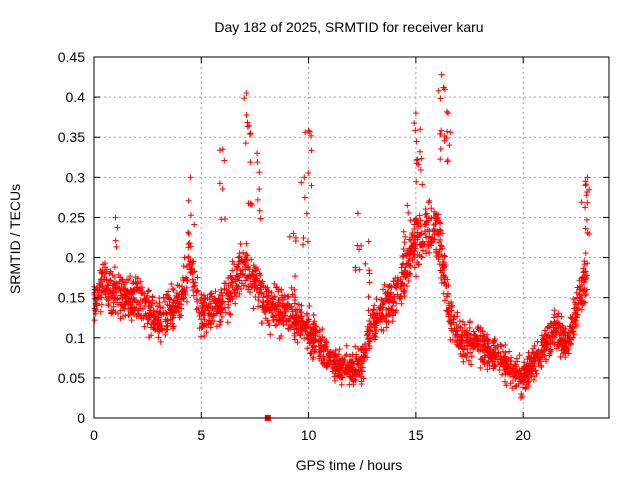  What do you see at coordinates (71, 298) in the screenshot?
I see `y-tick-label: 0.15` at bounding box center [71, 298].